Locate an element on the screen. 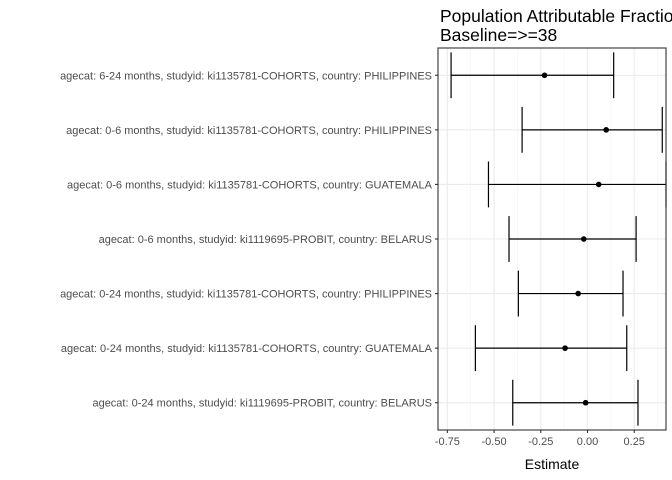  chart-title-line-2: Baseline=>=38 is located at coordinates (498, 35).